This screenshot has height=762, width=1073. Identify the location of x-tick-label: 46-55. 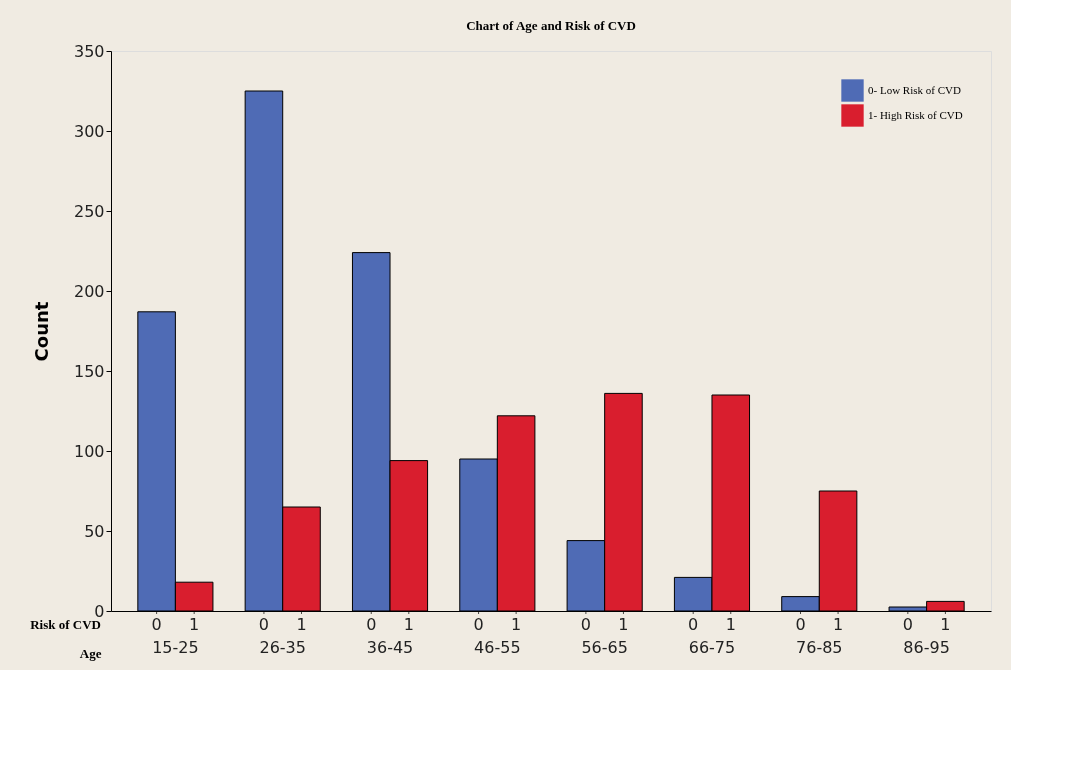
(497, 647).